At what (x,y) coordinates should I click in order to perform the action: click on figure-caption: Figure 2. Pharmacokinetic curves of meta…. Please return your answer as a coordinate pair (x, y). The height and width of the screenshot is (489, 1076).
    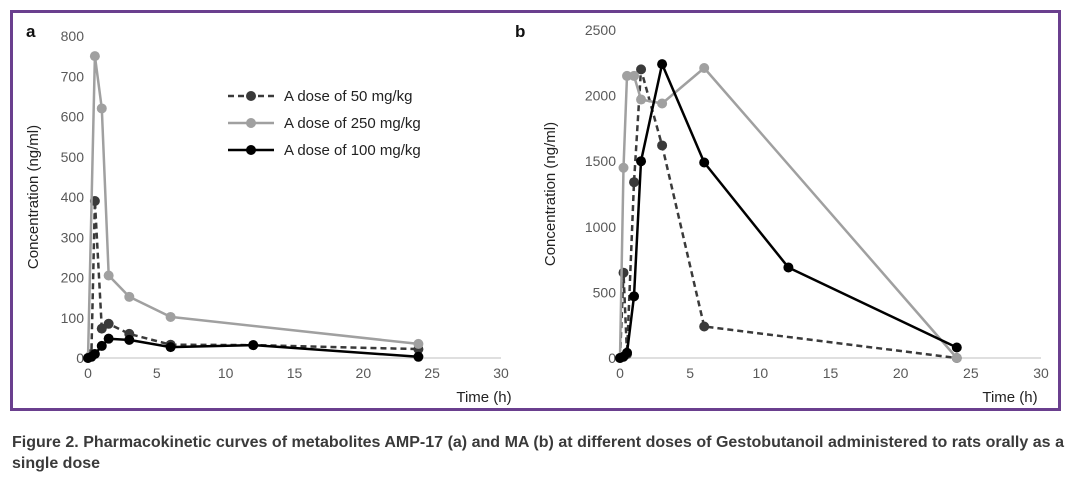
    Looking at the image, I should click on (538, 453).